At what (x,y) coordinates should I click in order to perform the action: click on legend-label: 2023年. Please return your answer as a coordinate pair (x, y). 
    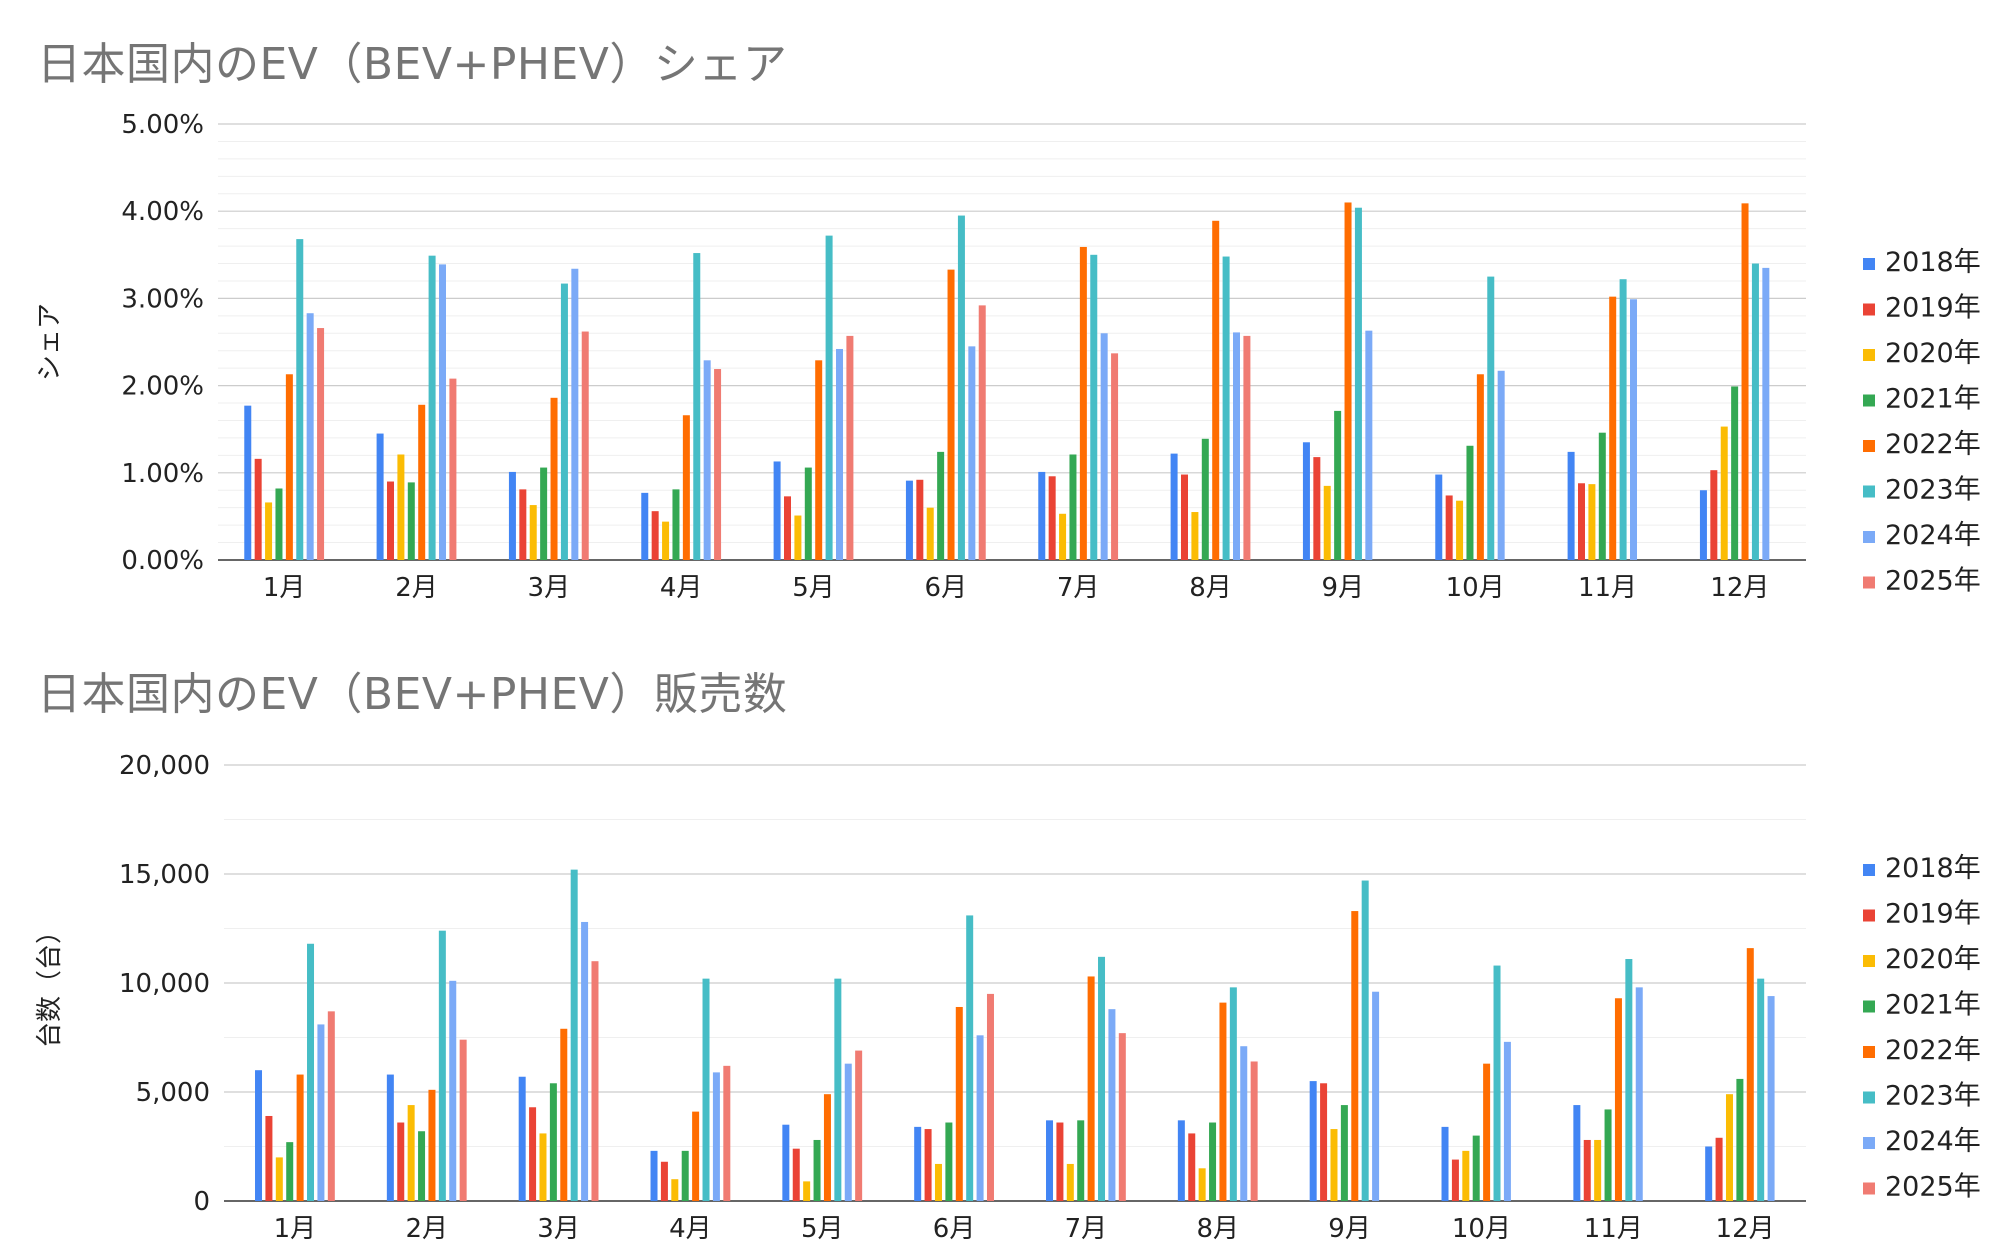
    Looking at the image, I should click on (1933, 490).